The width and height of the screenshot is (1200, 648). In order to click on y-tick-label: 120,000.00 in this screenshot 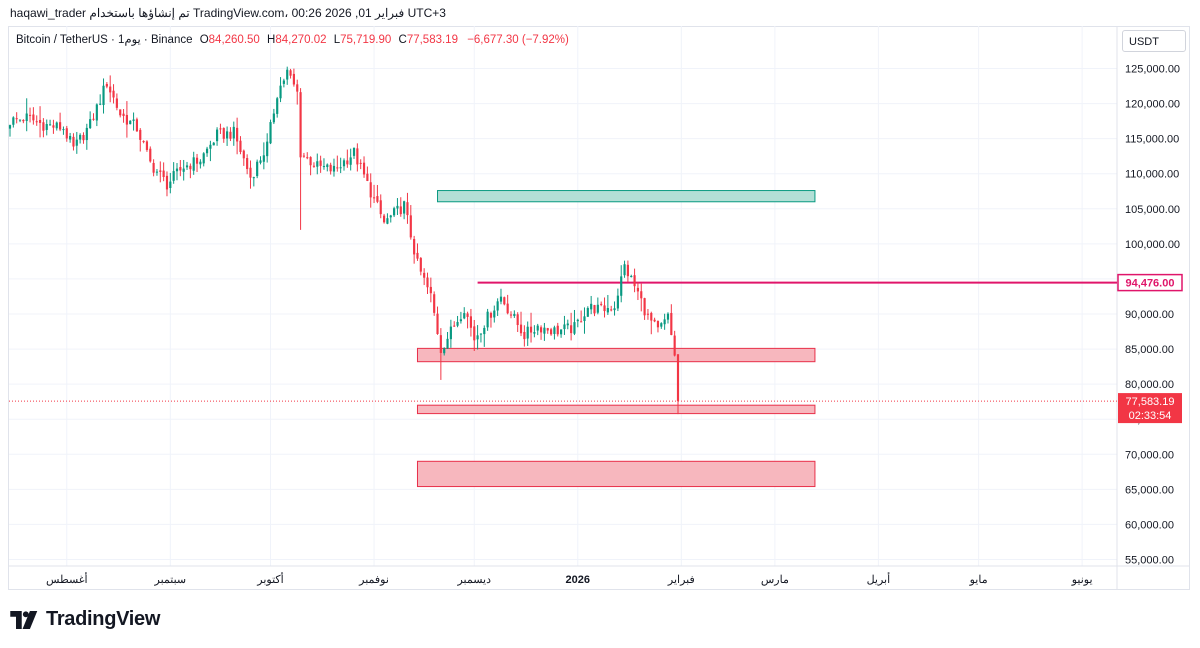, I will do `click(1152, 105)`.